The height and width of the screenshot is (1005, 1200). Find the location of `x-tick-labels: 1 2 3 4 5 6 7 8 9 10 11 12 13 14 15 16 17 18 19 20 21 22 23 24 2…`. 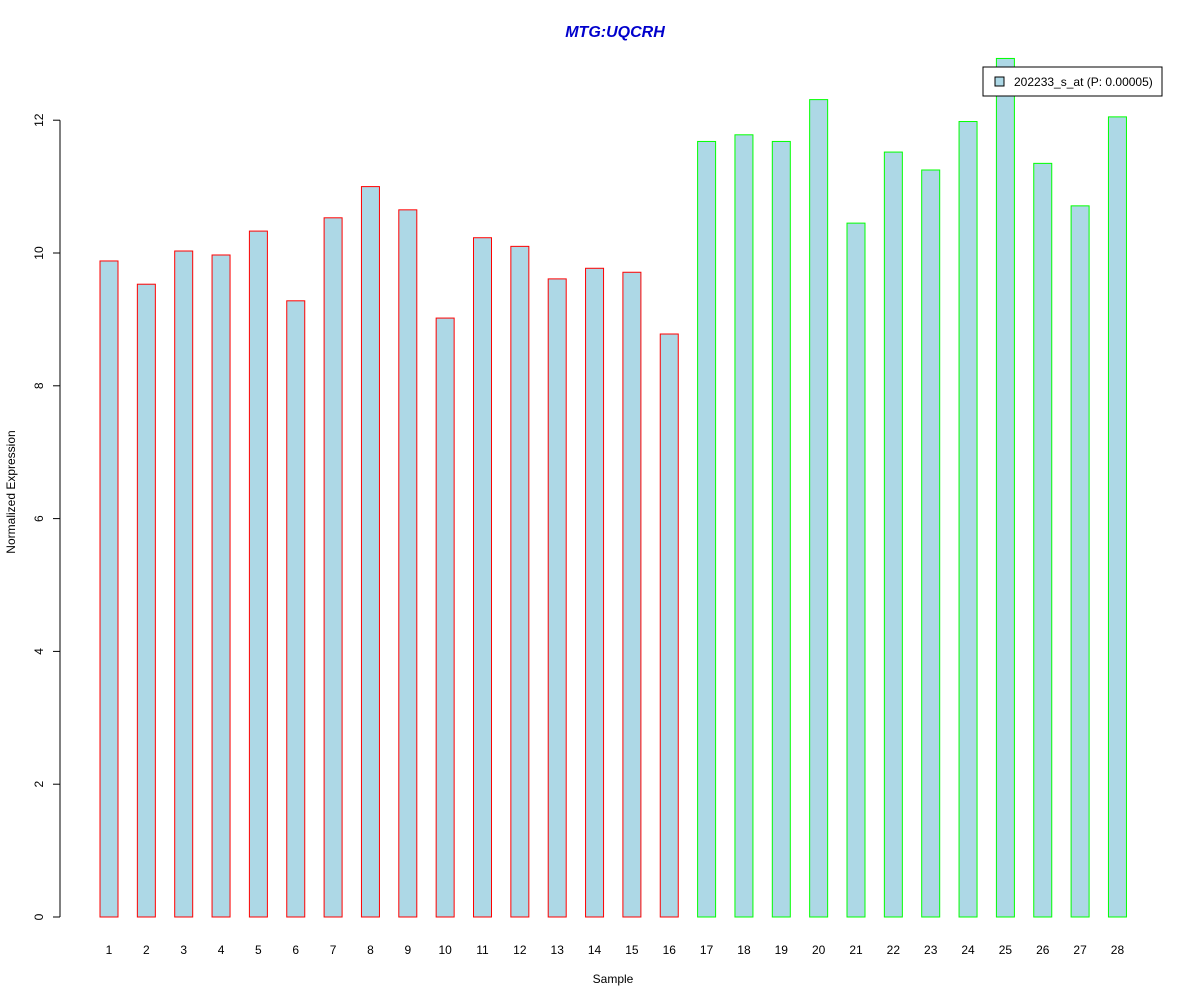

x-tick-labels: 1 2 3 4 5 6 7 8 9 10 11 12 13 14 15 16 17 18 19 20 21 22 23 24 2… is located at coordinates (615, 950).